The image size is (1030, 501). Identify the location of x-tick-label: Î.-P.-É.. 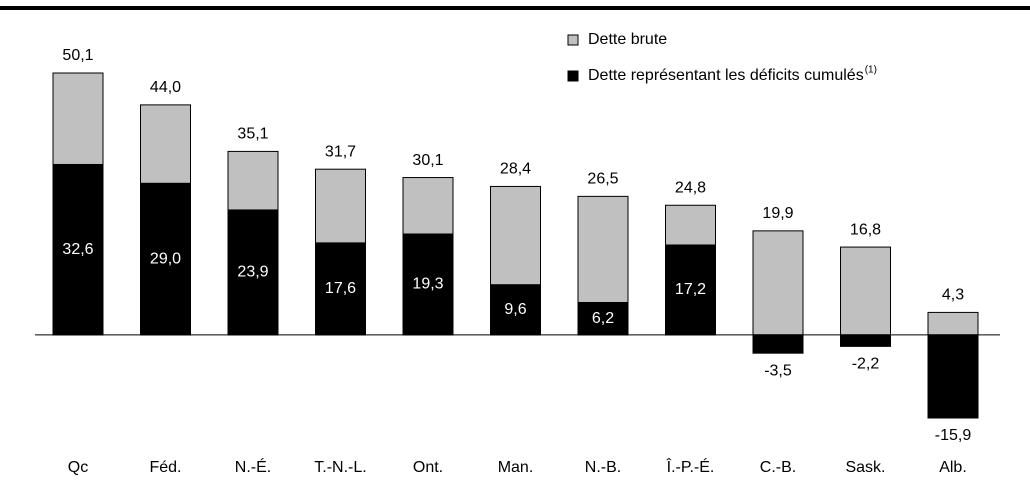
(690, 466).